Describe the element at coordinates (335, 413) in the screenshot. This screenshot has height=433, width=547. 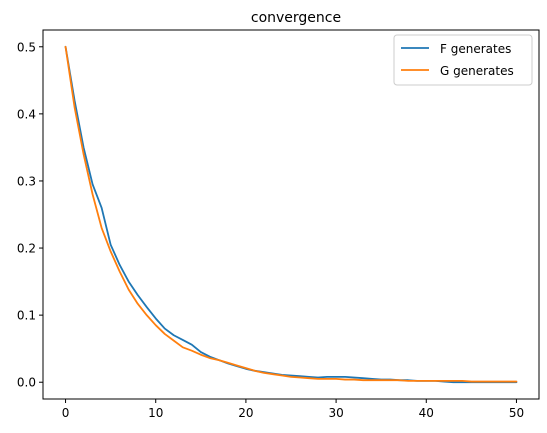
I see `x-tick-label-30: 30` at that location.